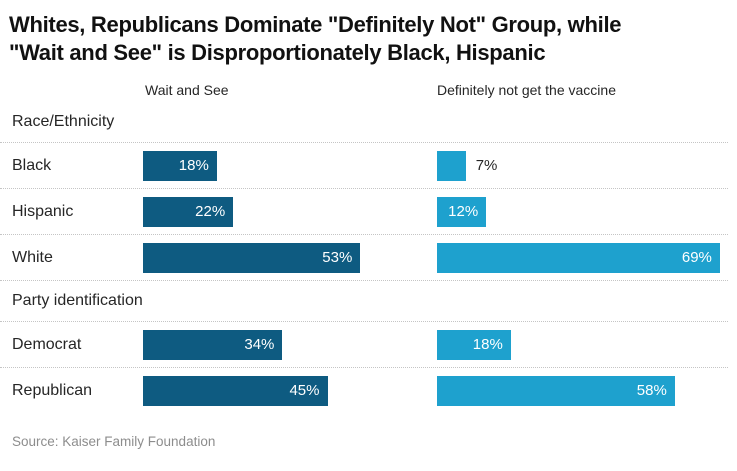 This screenshot has width=737, height=471. What do you see at coordinates (32, 257) in the screenshot?
I see `row-label: White` at bounding box center [32, 257].